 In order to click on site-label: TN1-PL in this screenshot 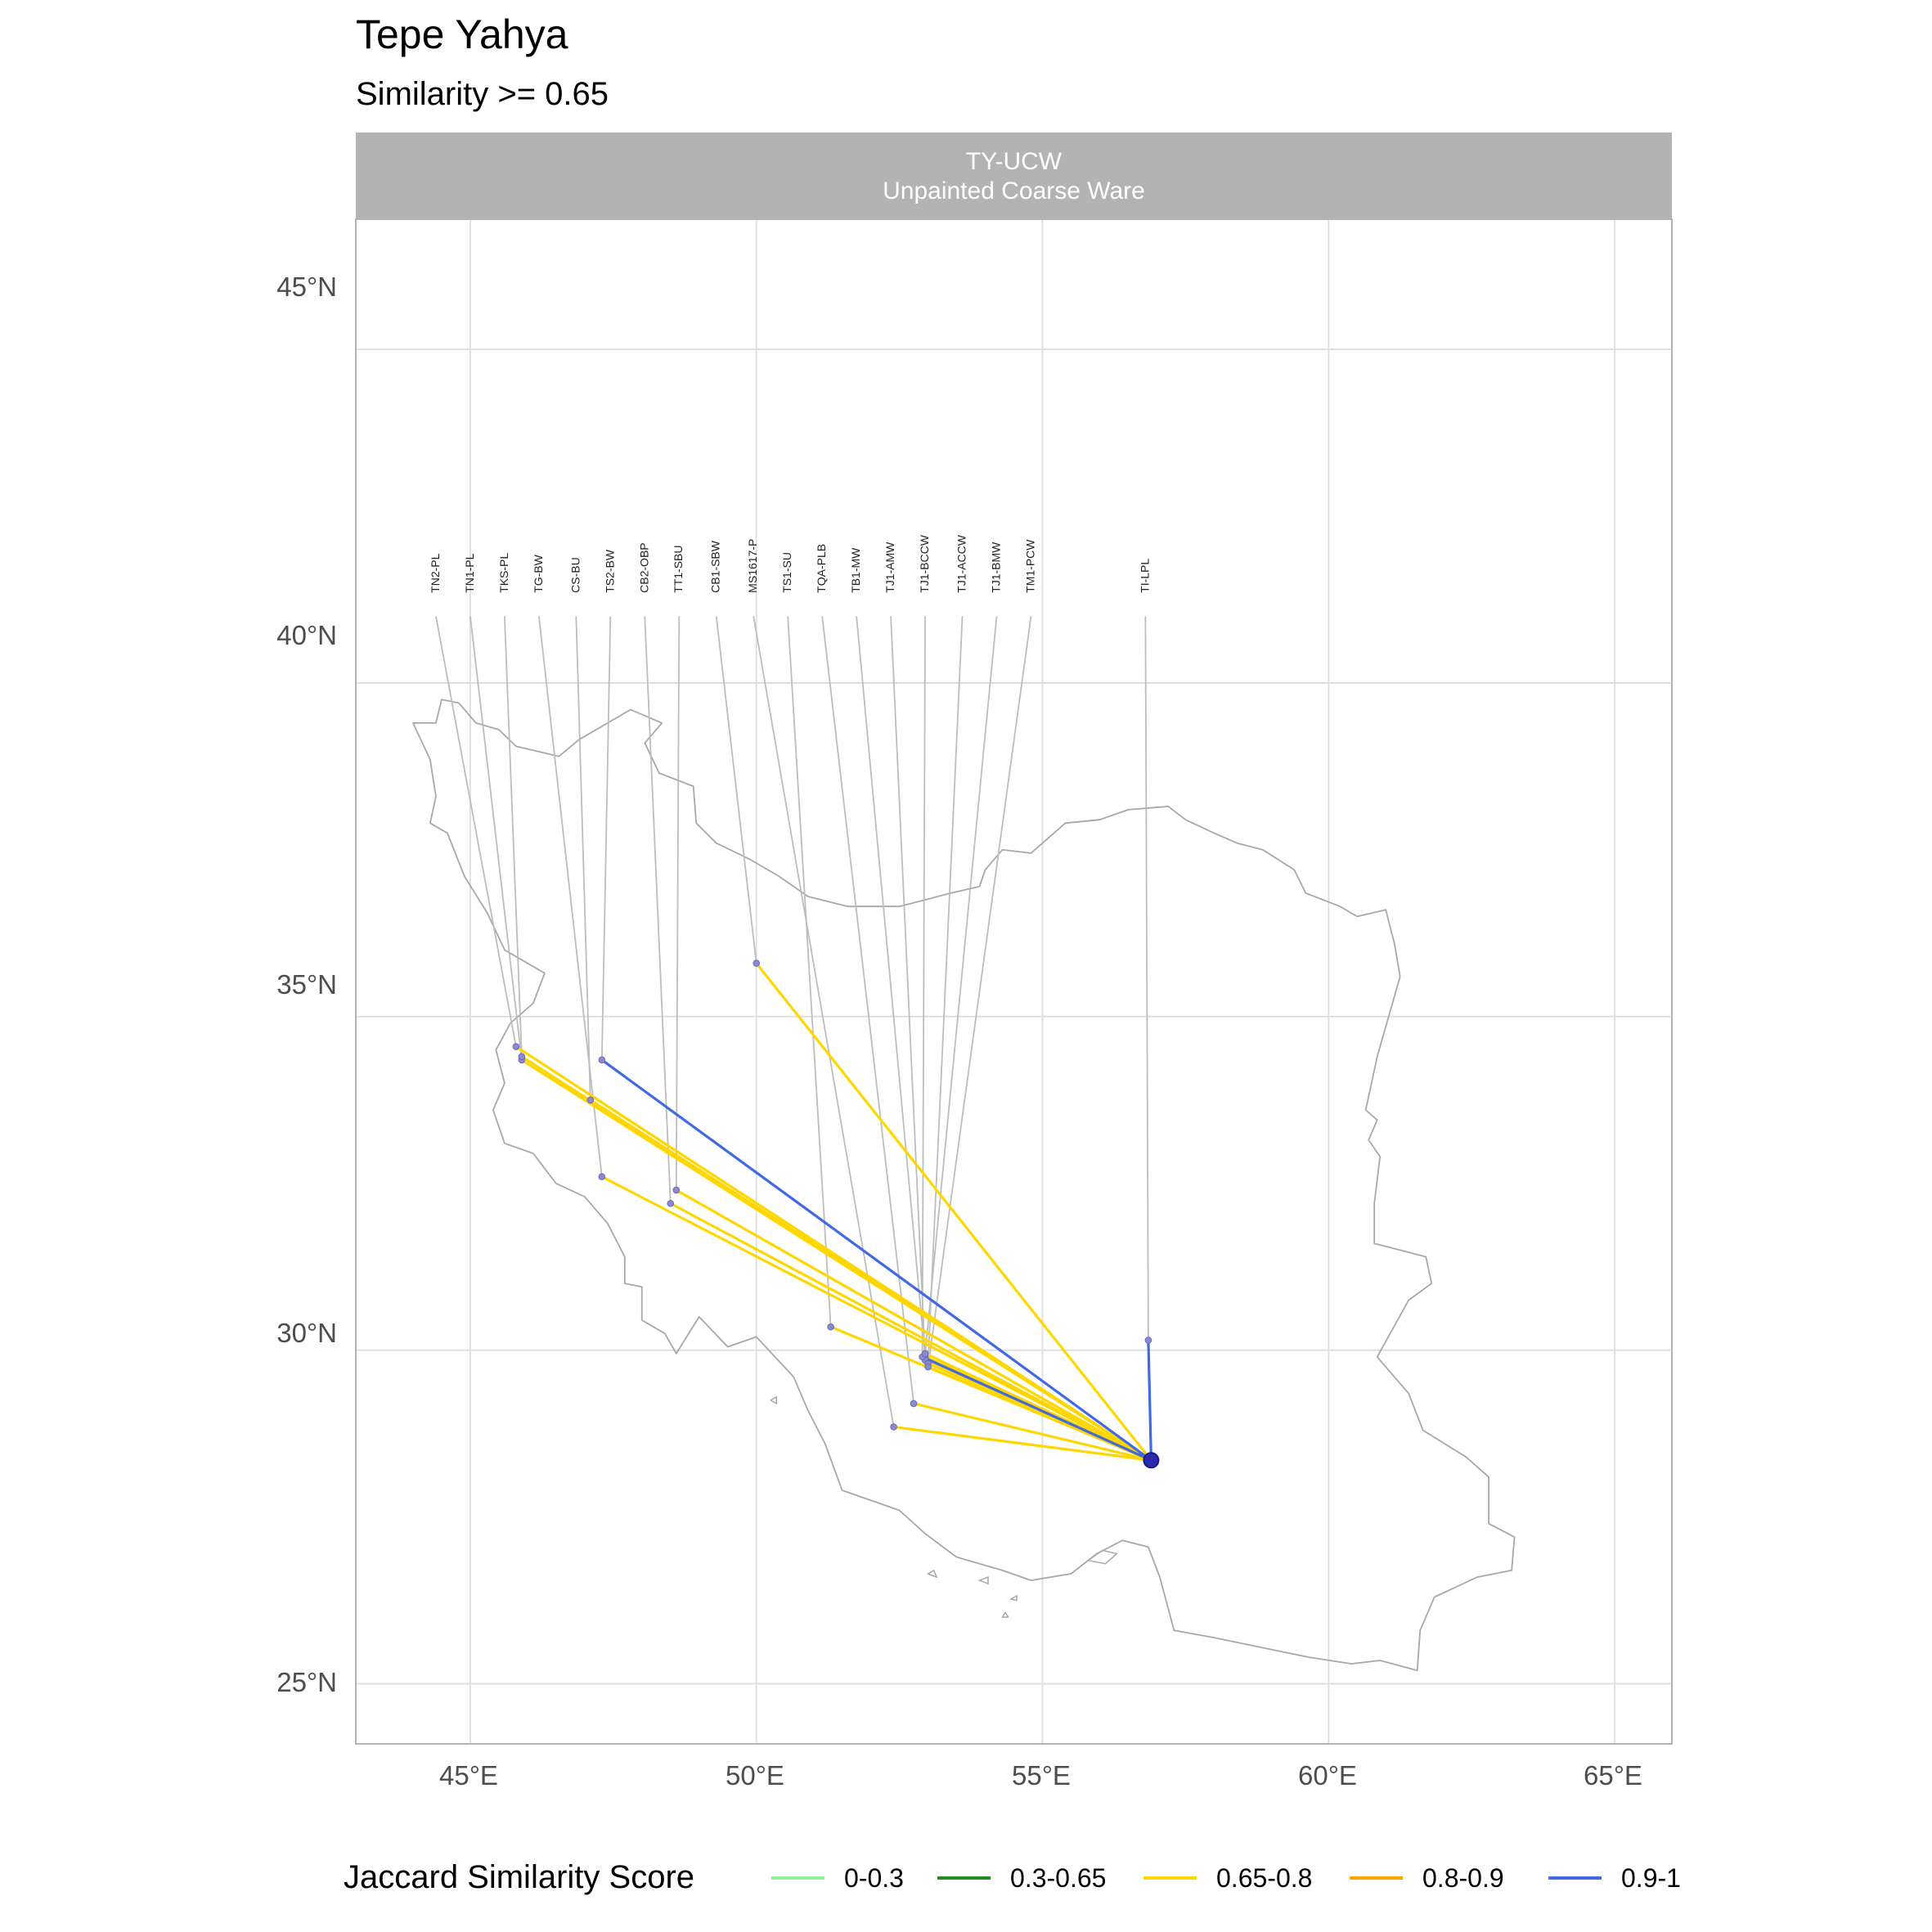, I will do `click(470, 573)`.